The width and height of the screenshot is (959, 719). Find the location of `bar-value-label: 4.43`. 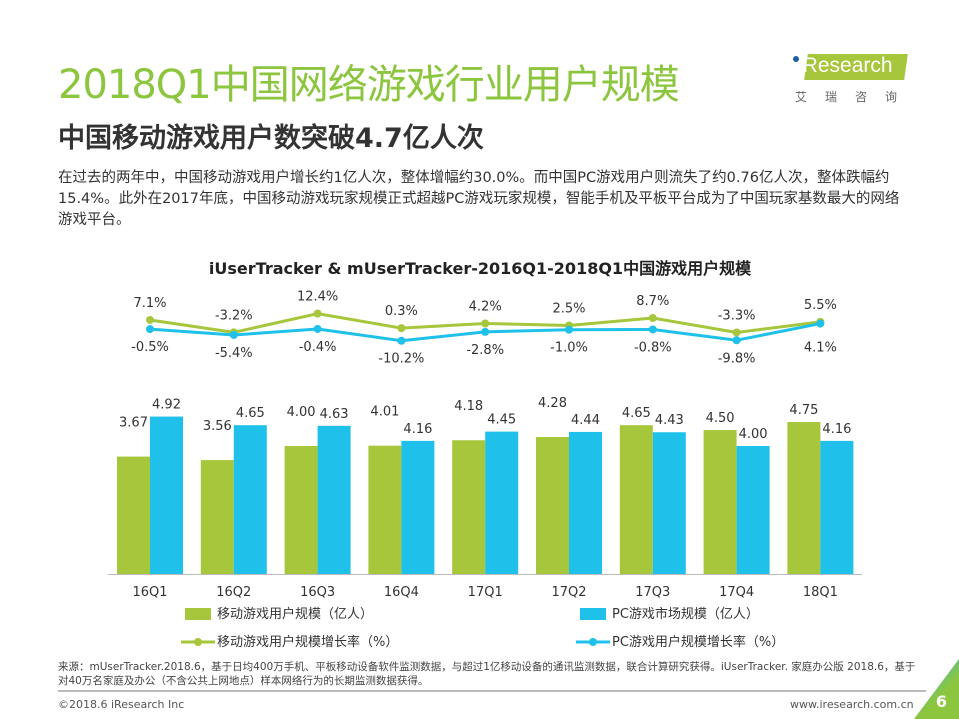

bar-value-label: 4.43 is located at coordinates (669, 420).